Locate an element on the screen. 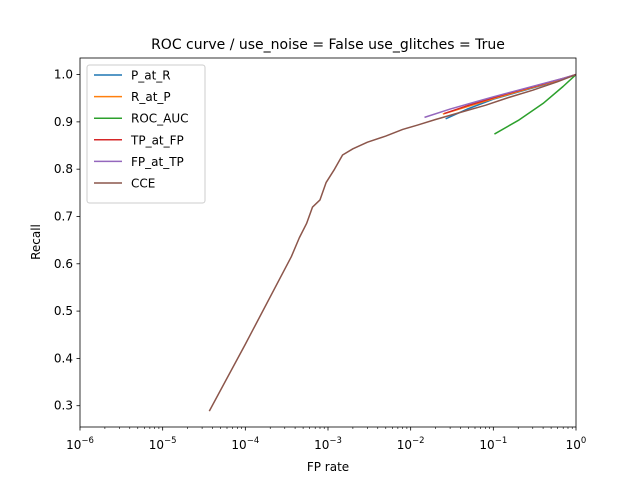  x-tick-label: 10⁻³ is located at coordinates (328, 444).